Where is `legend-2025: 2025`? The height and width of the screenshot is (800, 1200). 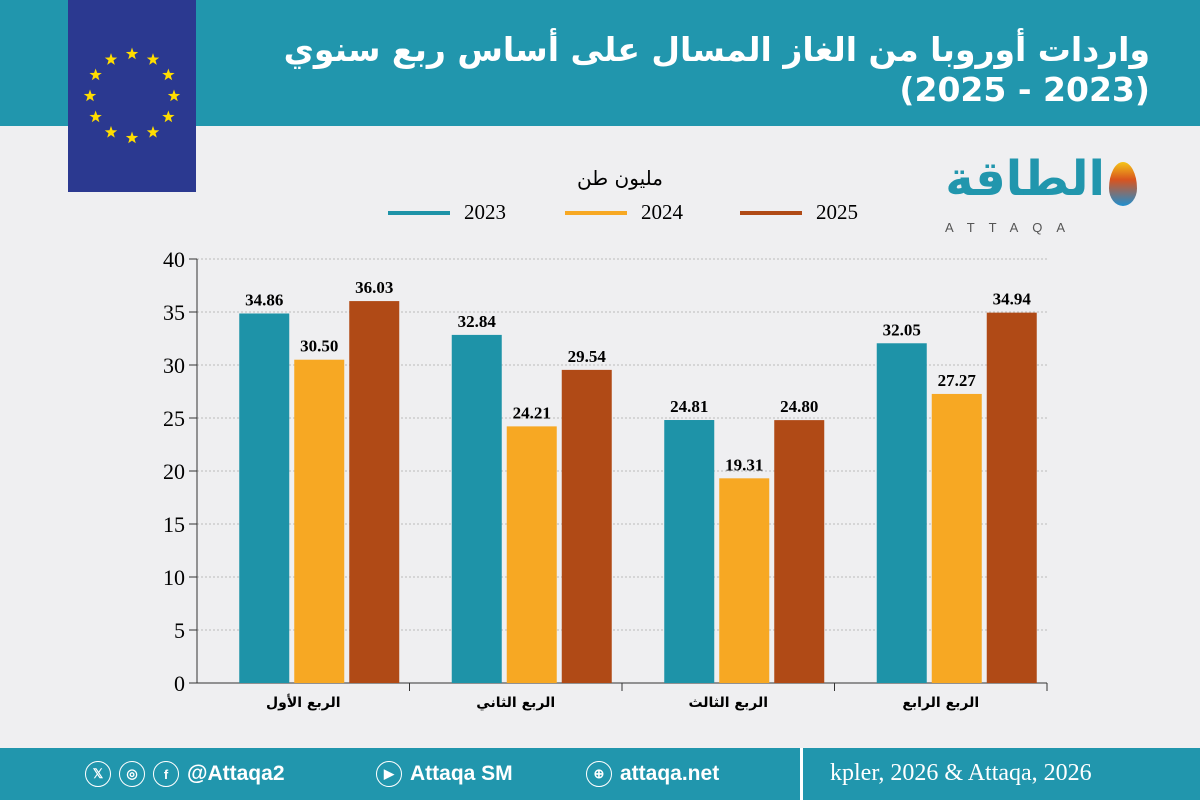
legend-2025: 2025 is located at coordinates (799, 212).